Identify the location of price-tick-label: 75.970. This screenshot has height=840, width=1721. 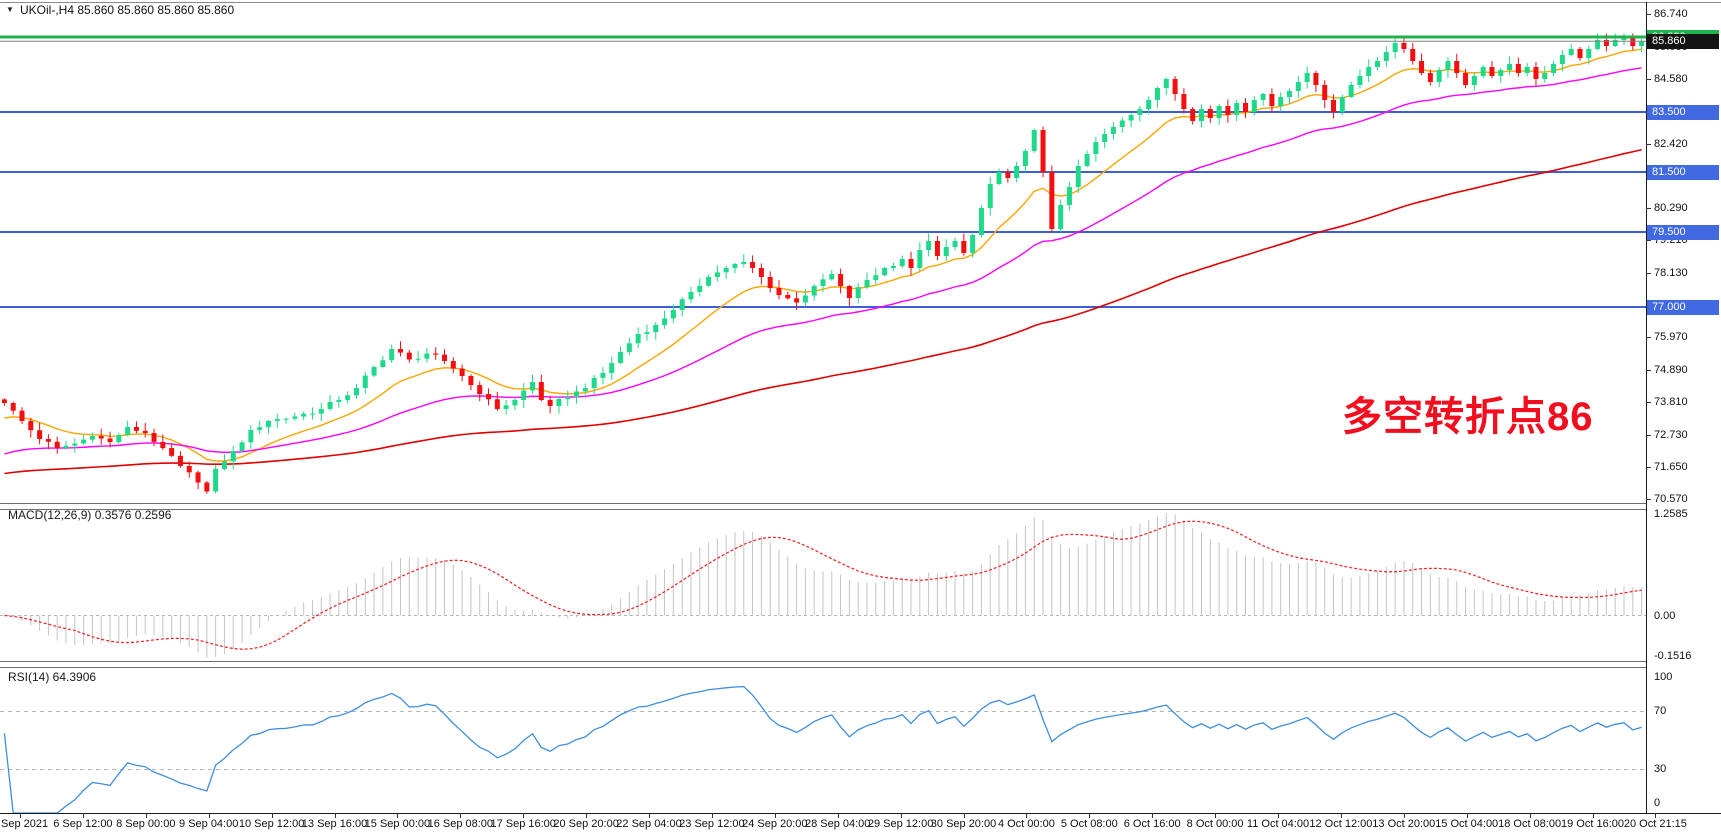
(1671, 337).